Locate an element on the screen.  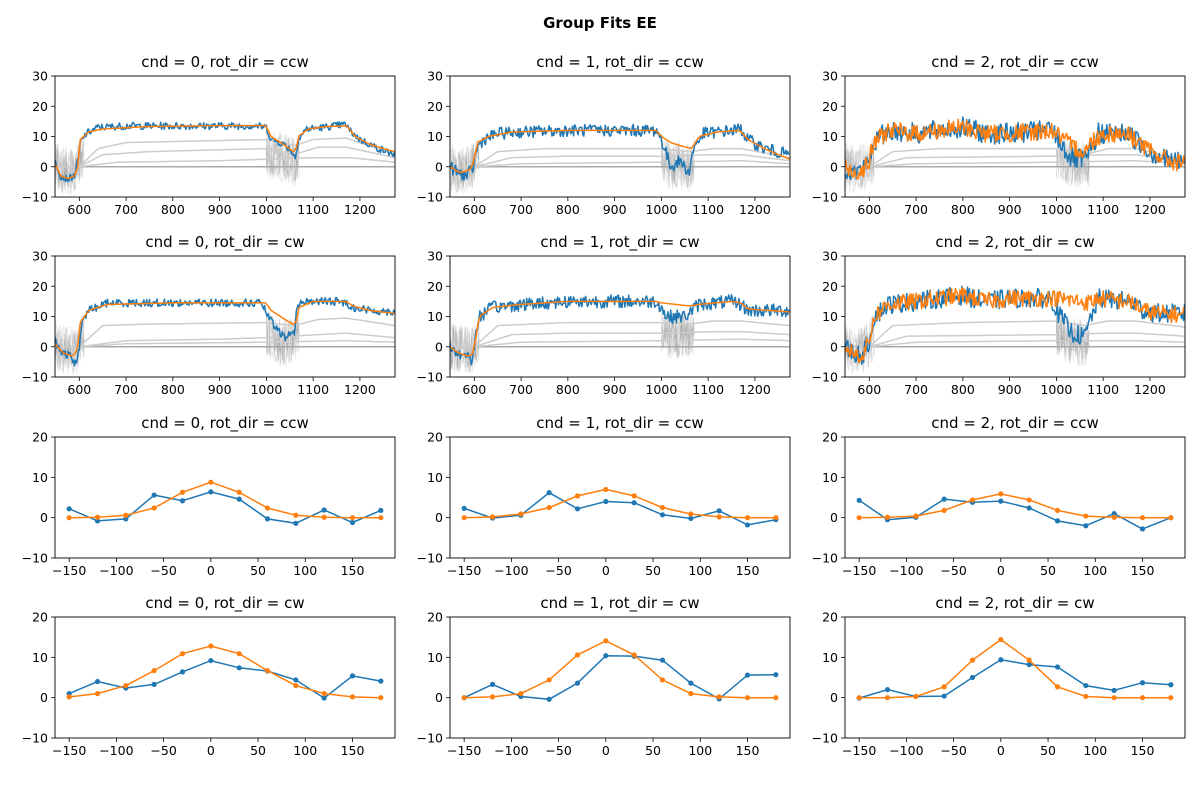
x-tick-label: 100 is located at coordinates (700, 570).